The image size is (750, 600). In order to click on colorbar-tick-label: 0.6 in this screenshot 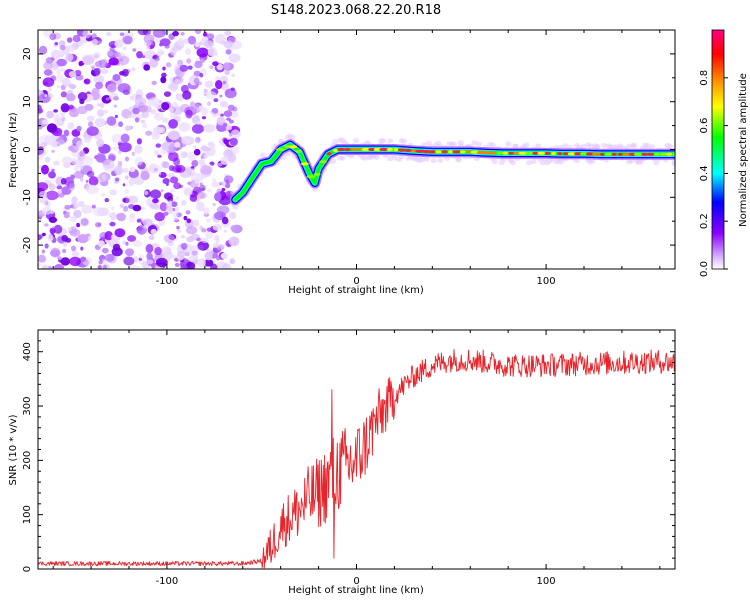, I will do `click(704, 126)`.